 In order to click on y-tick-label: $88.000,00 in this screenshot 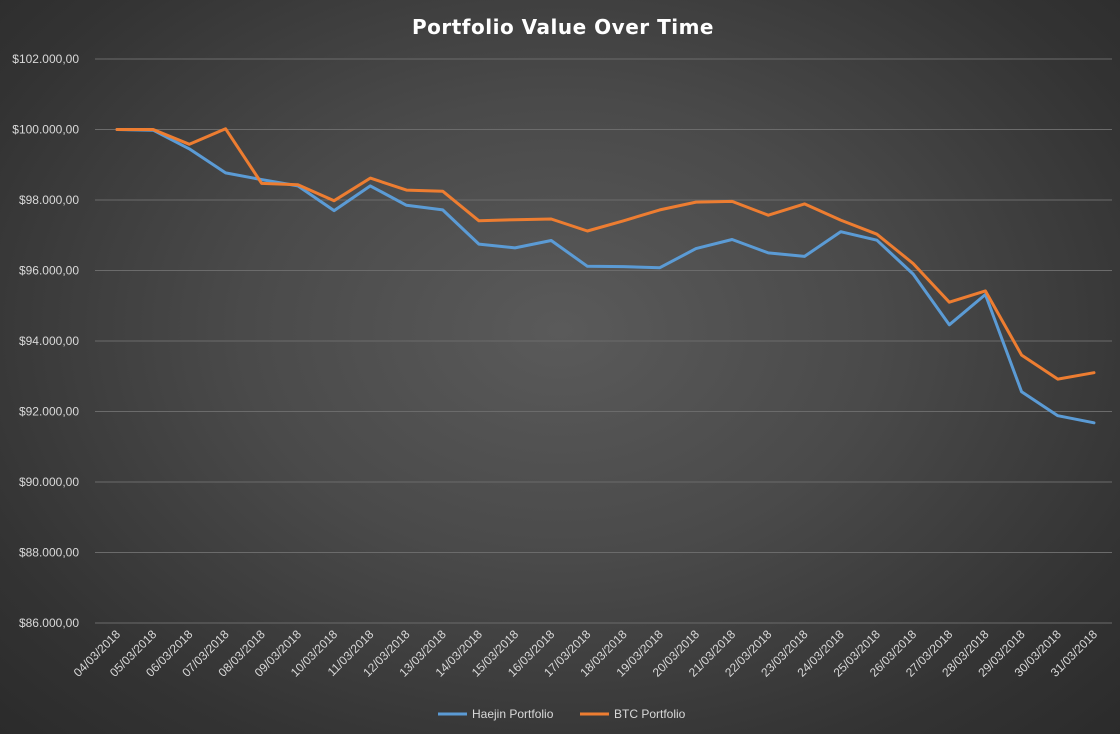, I will do `click(49, 553)`.